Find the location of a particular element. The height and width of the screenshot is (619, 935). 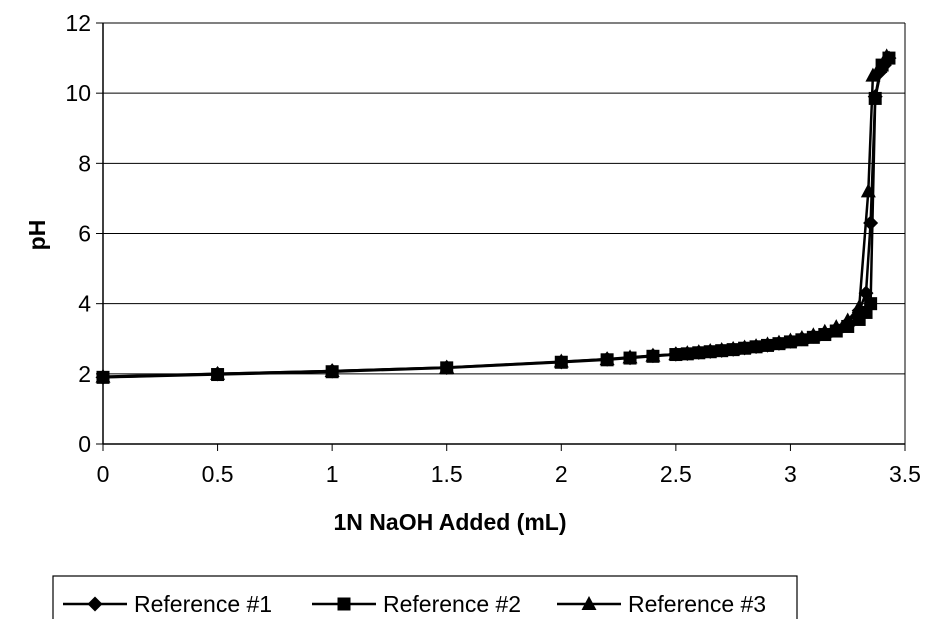

legend-label: Reference #2 is located at coordinates (452, 604).